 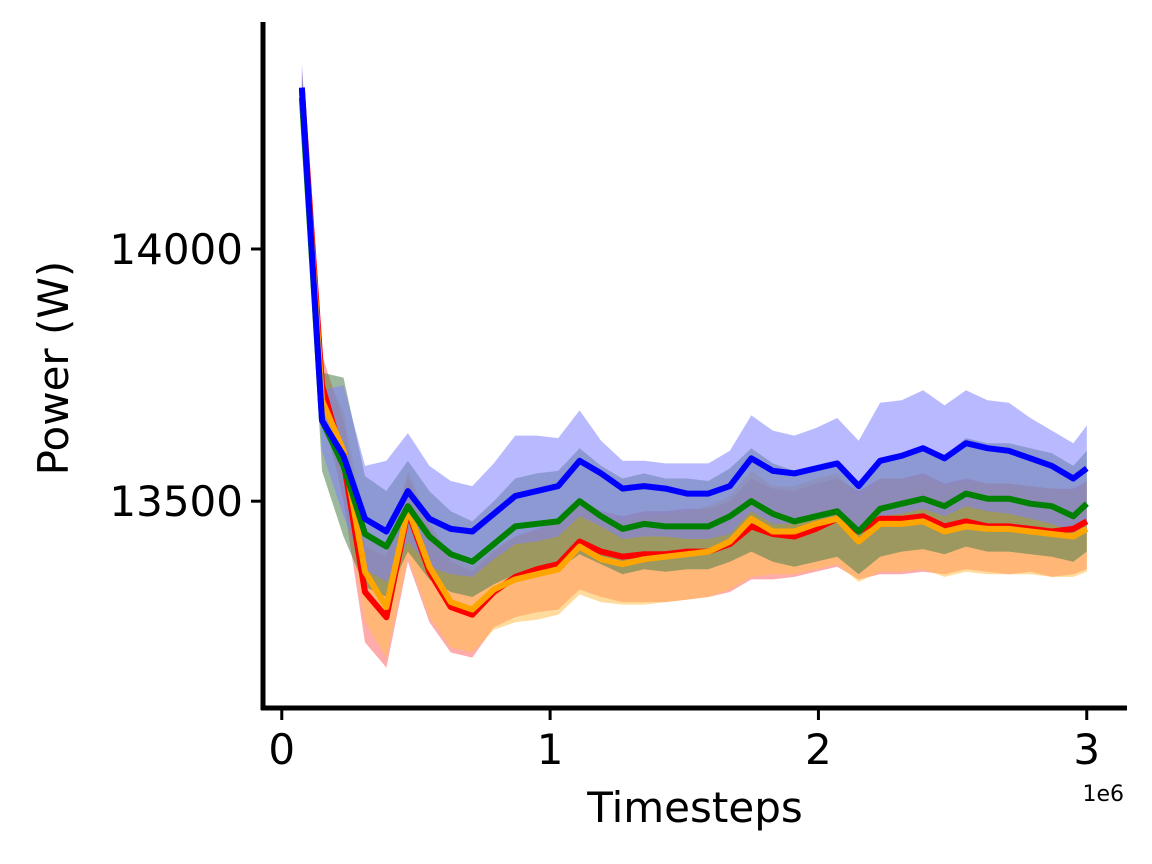 What do you see at coordinates (281, 749) in the screenshot?
I see `x-tick-label: 0` at bounding box center [281, 749].